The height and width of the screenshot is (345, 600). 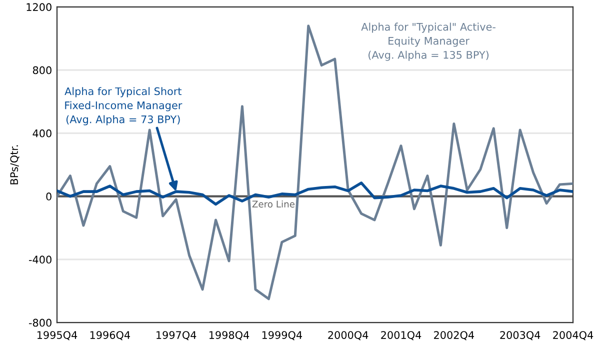 What do you see at coordinates (15, 164) in the screenshot?
I see `y-axis-title: BPs/Qtr.` at bounding box center [15, 164].